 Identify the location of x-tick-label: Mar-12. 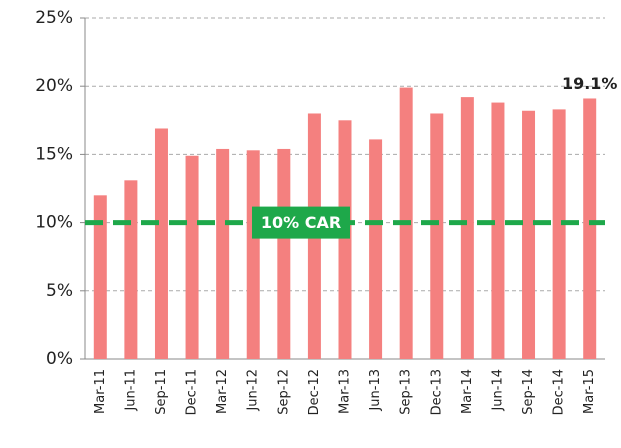
(222, 391).